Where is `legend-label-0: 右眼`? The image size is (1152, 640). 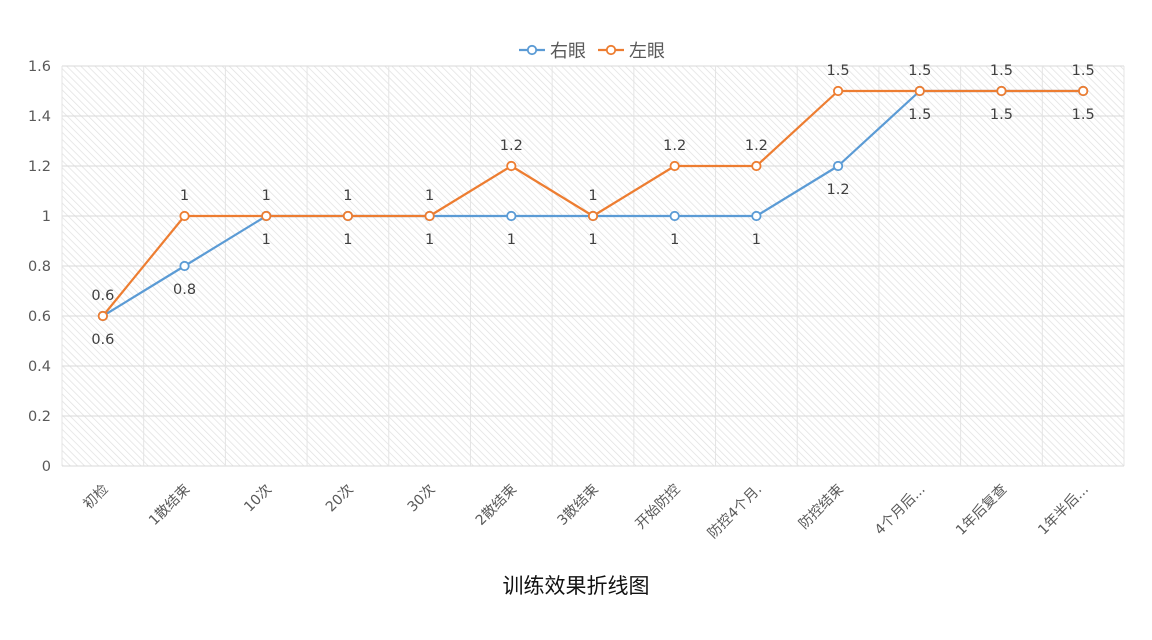
legend-label-0: 右眼 is located at coordinates (568, 51).